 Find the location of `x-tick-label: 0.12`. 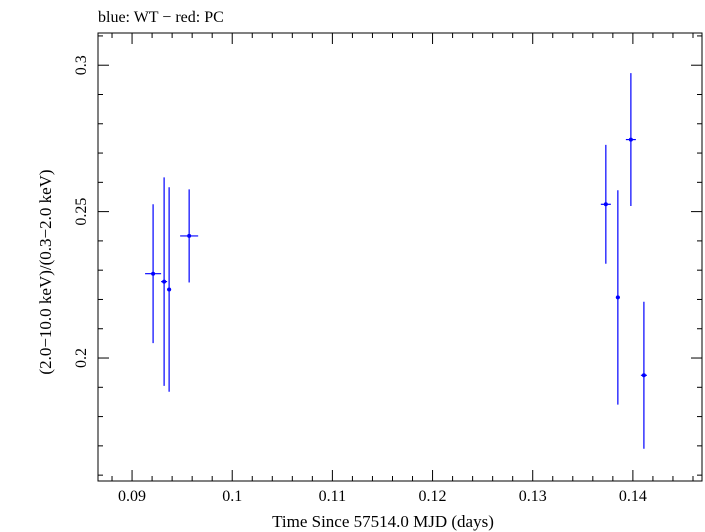

x-tick-label: 0.12 is located at coordinates (433, 496).